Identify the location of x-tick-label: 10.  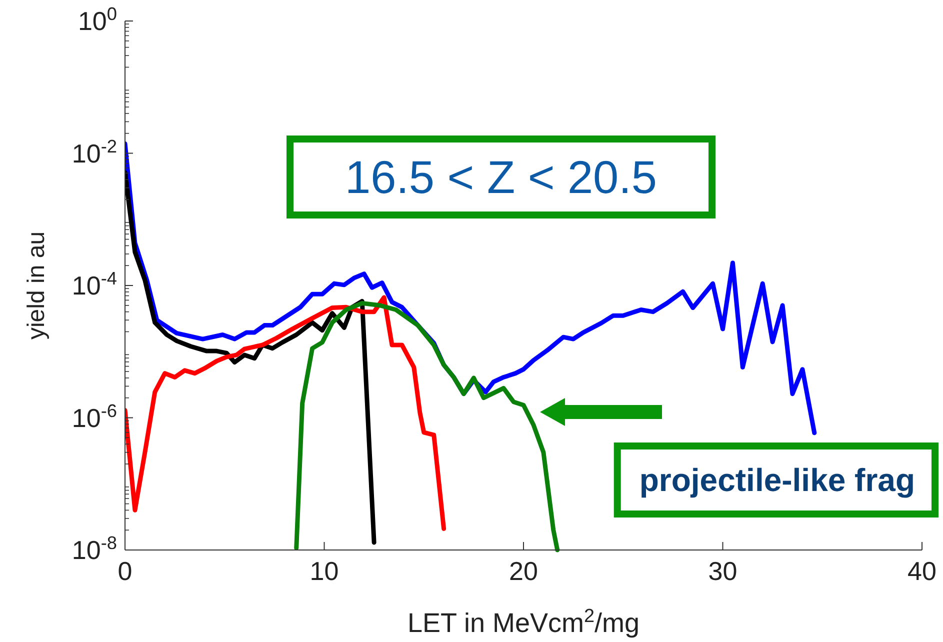
(324, 571).